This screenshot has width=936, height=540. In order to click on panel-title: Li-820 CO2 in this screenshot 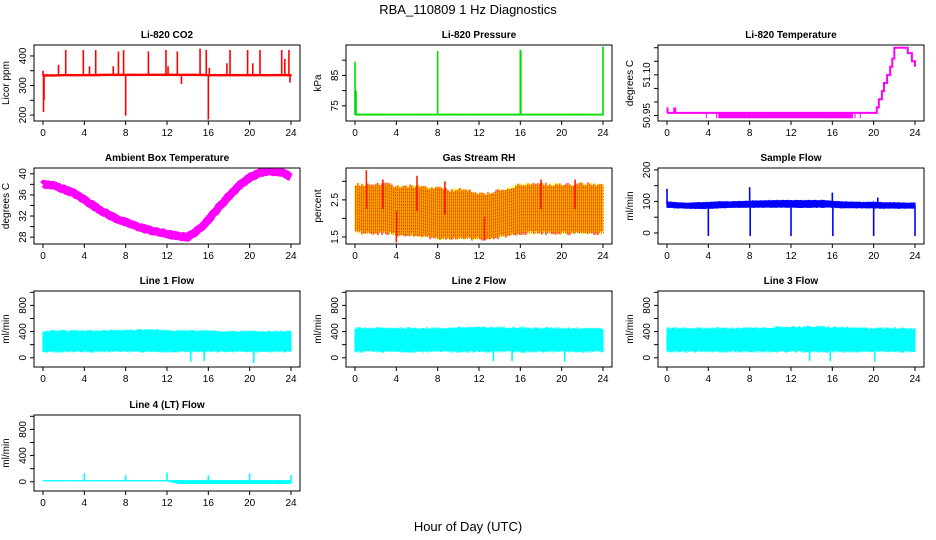, I will do `click(167, 35)`.